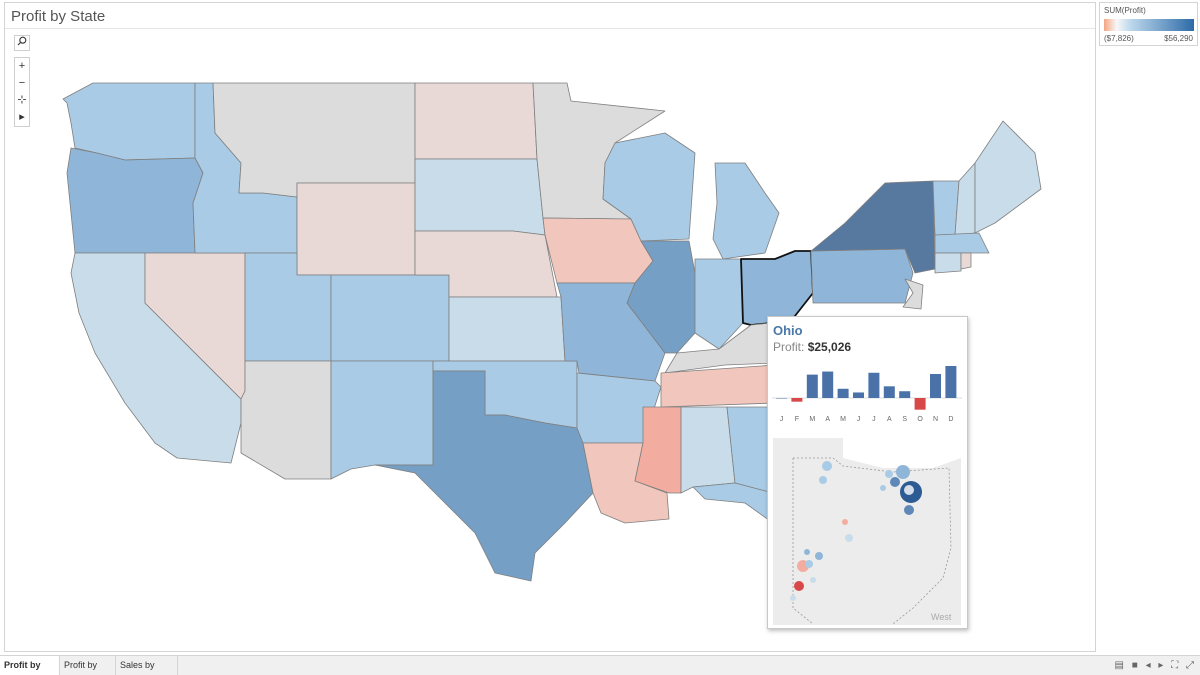 The width and height of the screenshot is (1200, 675). Describe the element at coordinates (484, 476) in the screenshot. I see `state-texas` at that location.